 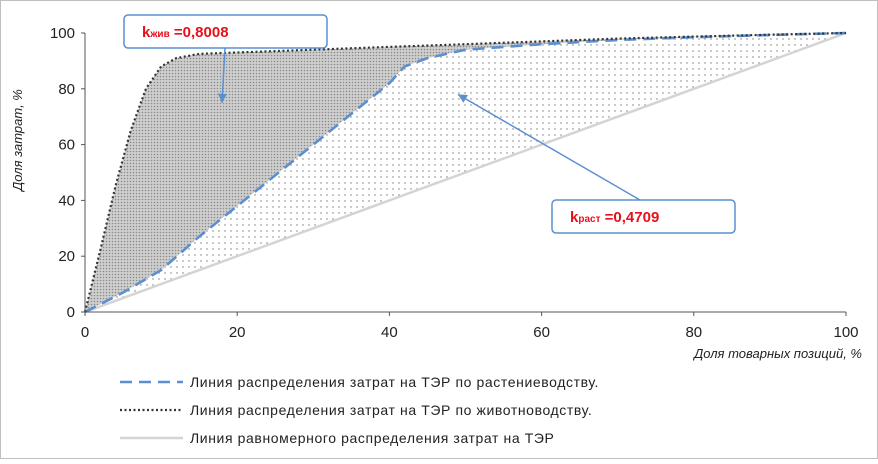 I want to click on x-tick-labels: 0 20 40 60 80 100, so click(x=470, y=326).